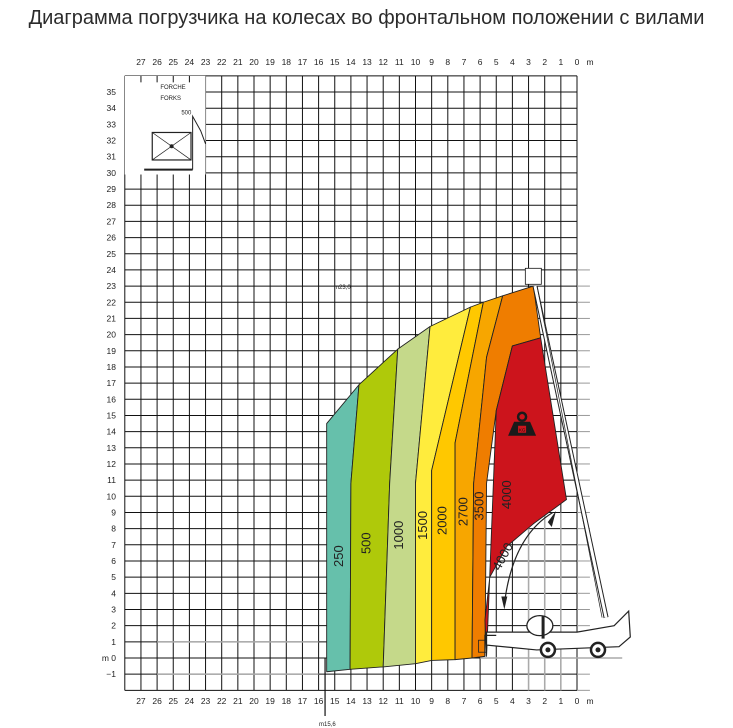 Image resolution: width=733 pixels, height=728 pixels. What do you see at coordinates (319, 701) in the screenshot?
I see `x-tick-bottom: 16` at bounding box center [319, 701].